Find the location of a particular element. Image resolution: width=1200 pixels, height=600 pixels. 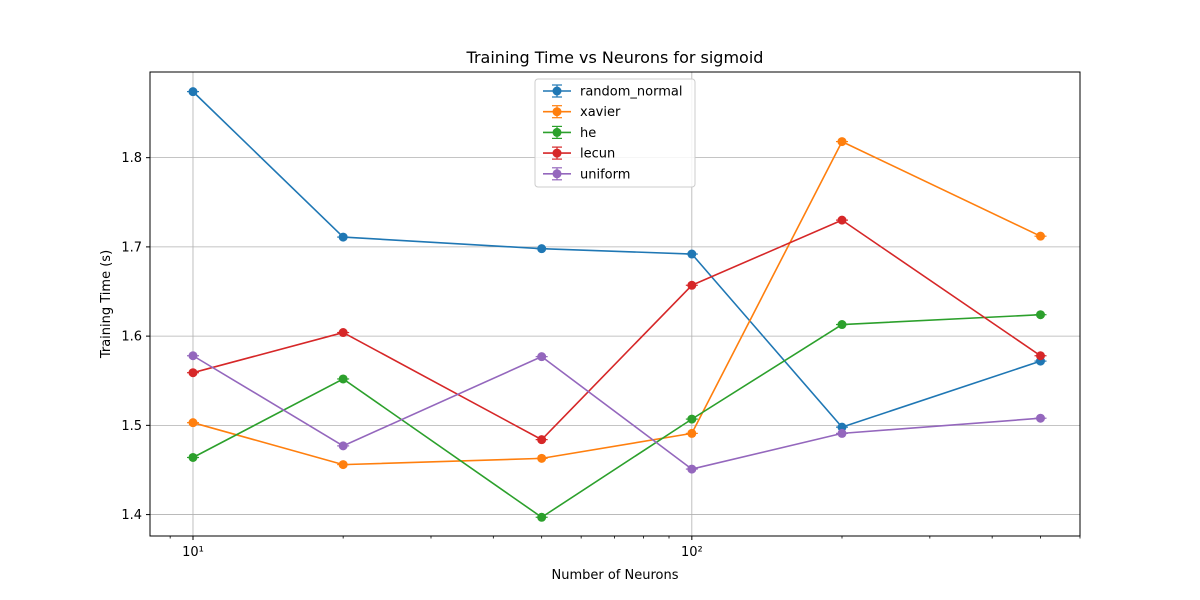

legend-label-lecun: lecun is located at coordinates (597, 154).